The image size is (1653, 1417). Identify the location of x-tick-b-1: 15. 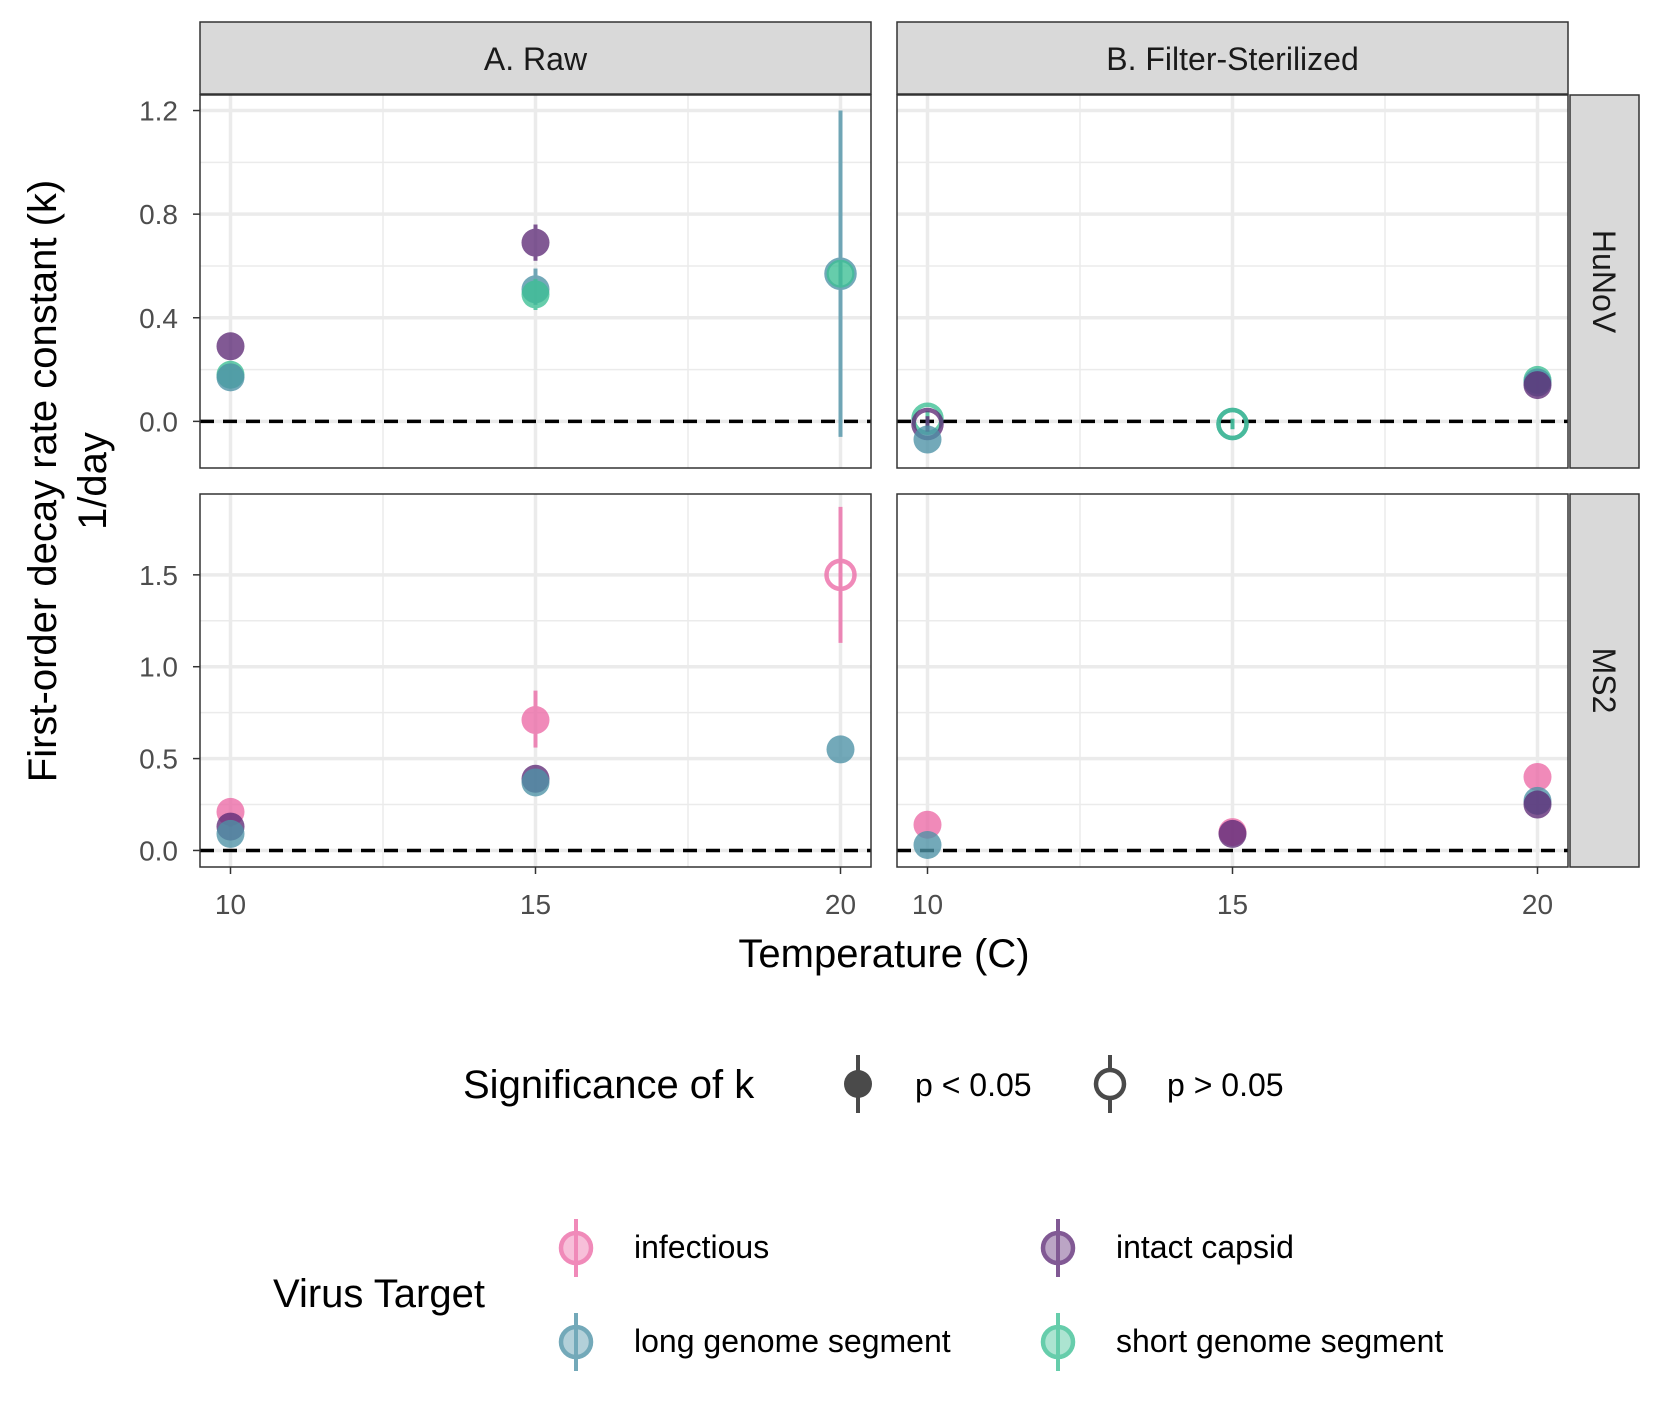
(1232, 904).